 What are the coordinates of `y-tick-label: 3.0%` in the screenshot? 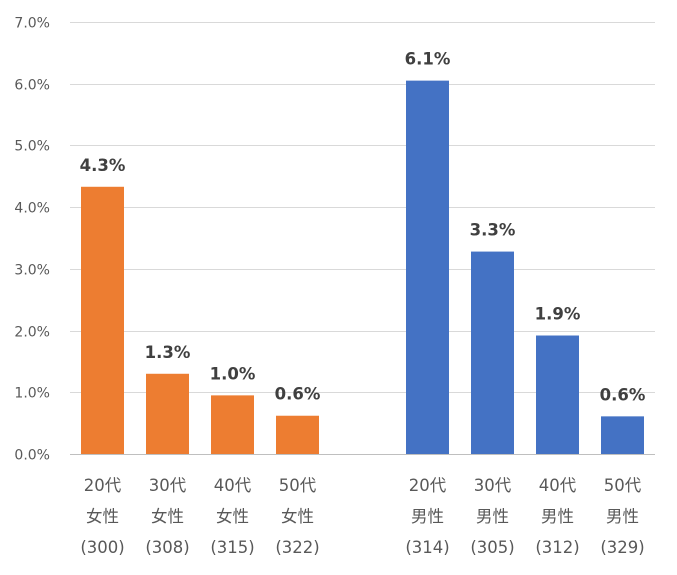 It's located at (32, 271).